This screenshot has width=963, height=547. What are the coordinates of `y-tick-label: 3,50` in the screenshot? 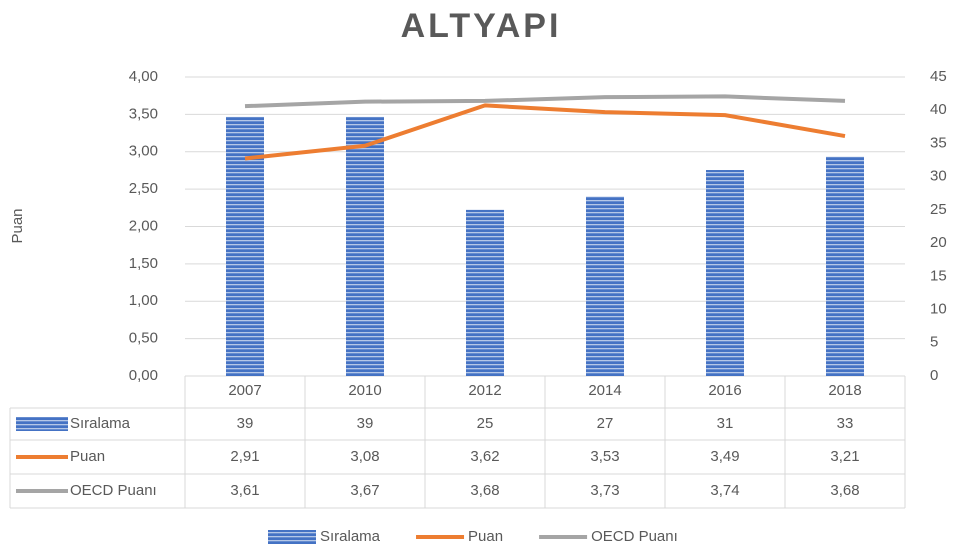 It's located at (143, 113).